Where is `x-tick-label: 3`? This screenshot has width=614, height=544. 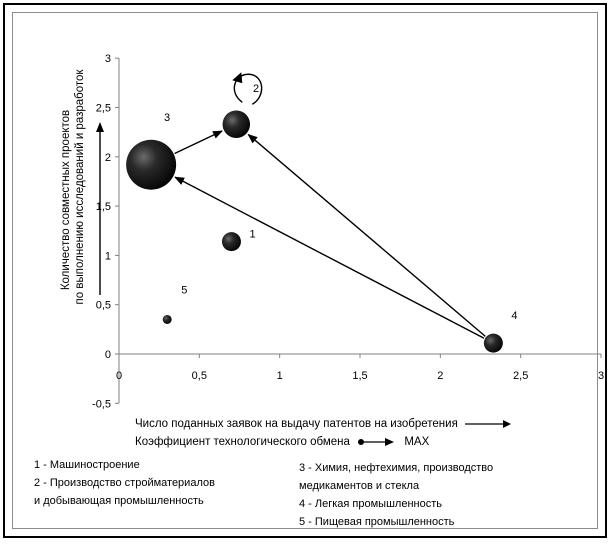 x-tick-label: 3 is located at coordinates (601, 376).